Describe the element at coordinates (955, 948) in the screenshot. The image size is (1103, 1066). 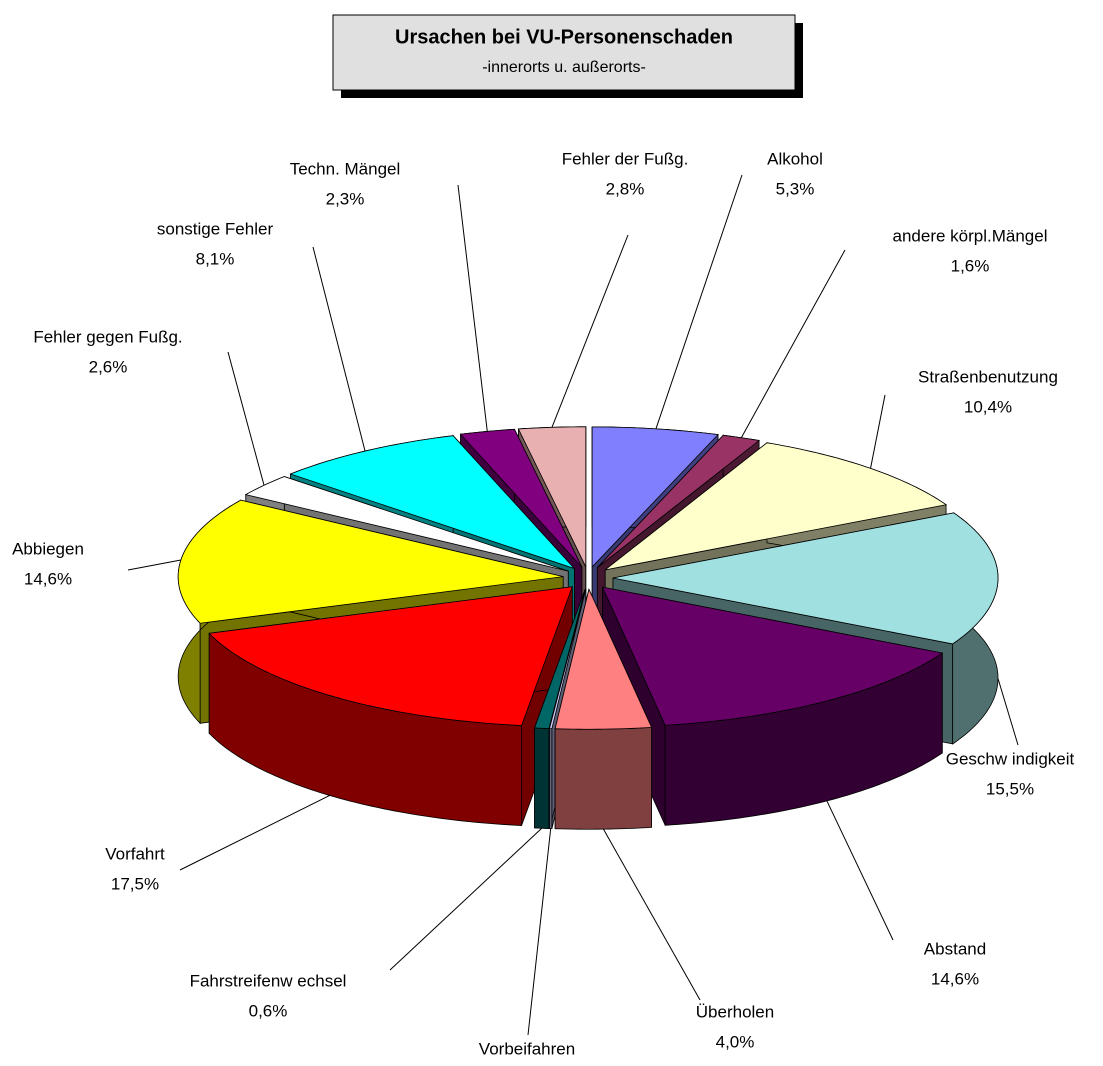
I see `slice-label: Abstand` at that location.